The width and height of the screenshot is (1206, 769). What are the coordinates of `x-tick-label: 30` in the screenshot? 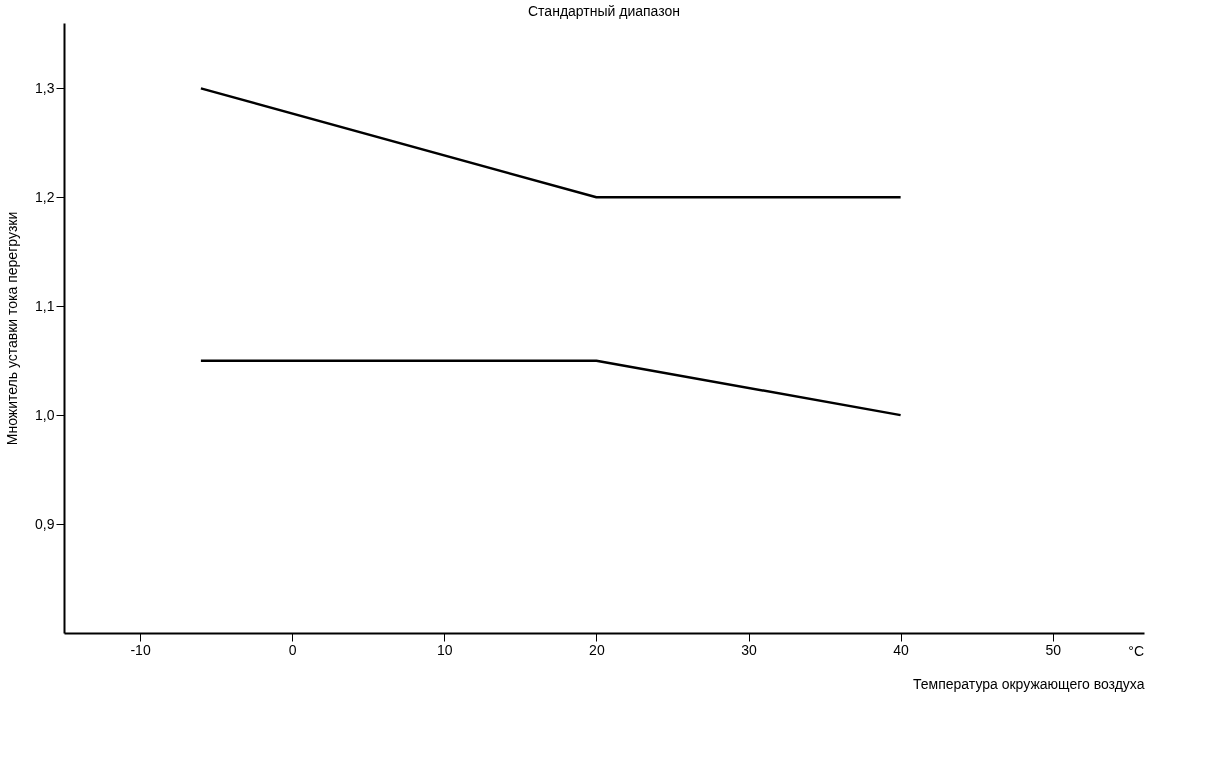 It's located at (749, 649).